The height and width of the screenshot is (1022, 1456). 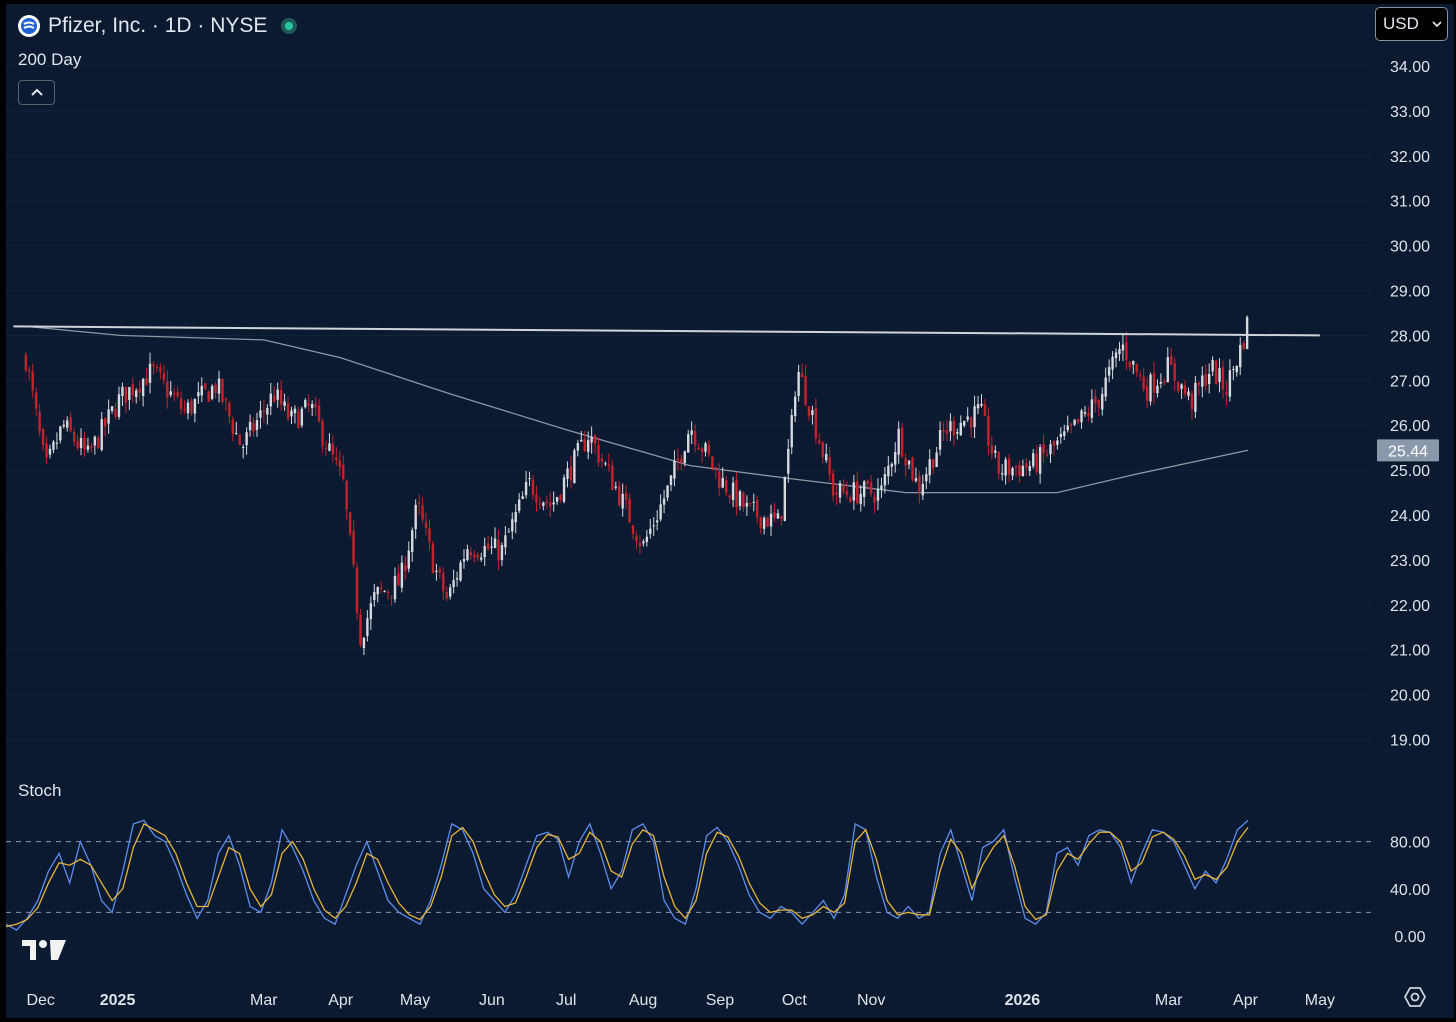 What do you see at coordinates (40, 790) in the screenshot?
I see `stoch-indicator-label: Stoch` at bounding box center [40, 790].